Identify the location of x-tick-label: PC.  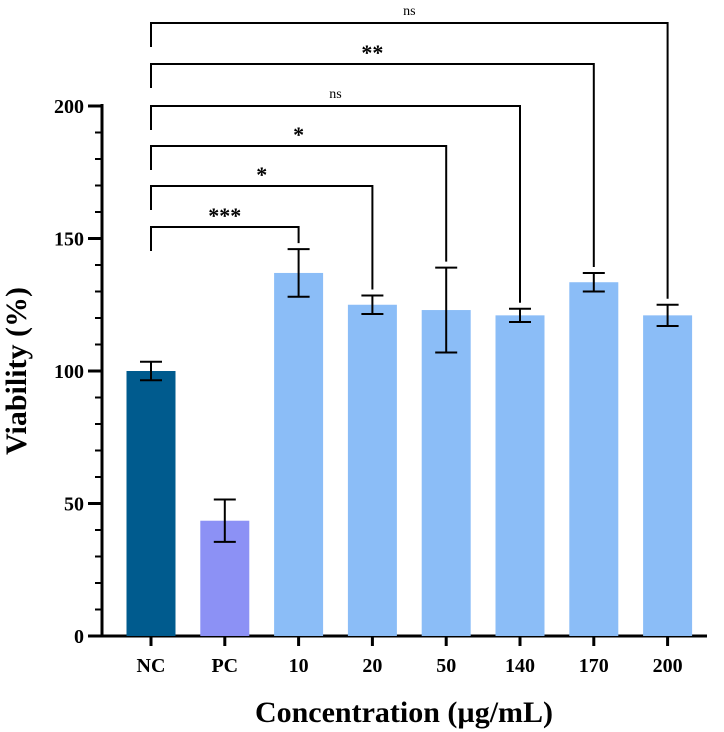
(224, 666).